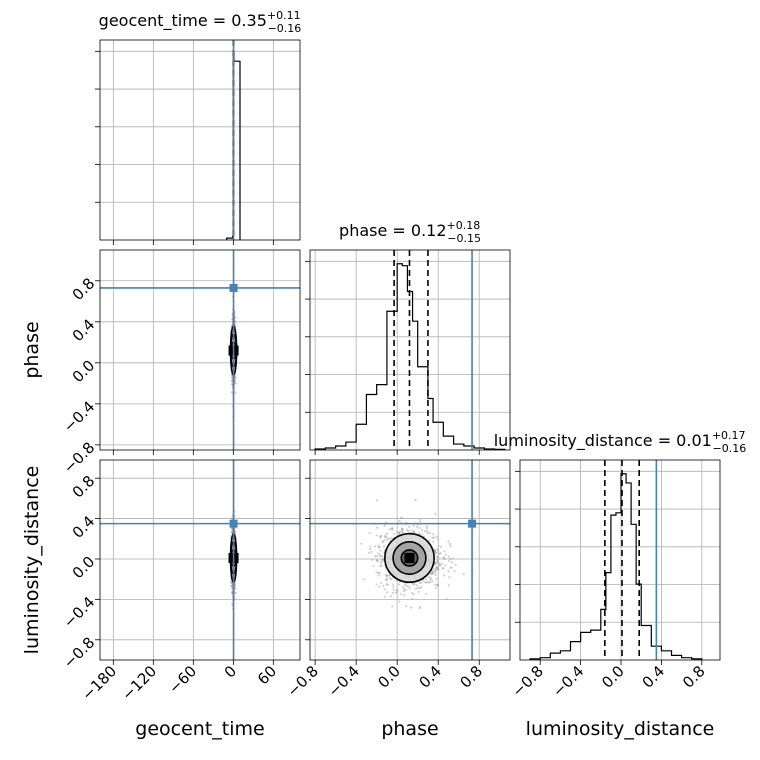 This screenshot has height=760, width=760. I want to click on y-axis-label-luminosity_distance: luminosity_distance, so click(32, 560).